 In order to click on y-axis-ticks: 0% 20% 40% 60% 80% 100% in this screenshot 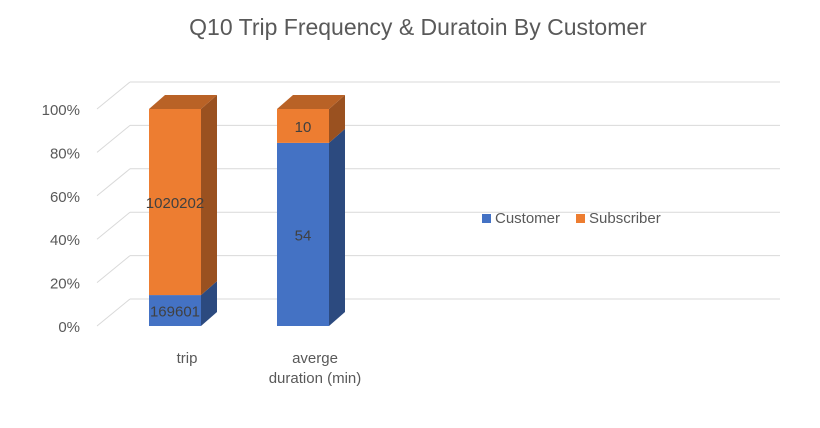, I will do `click(61, 219)`.